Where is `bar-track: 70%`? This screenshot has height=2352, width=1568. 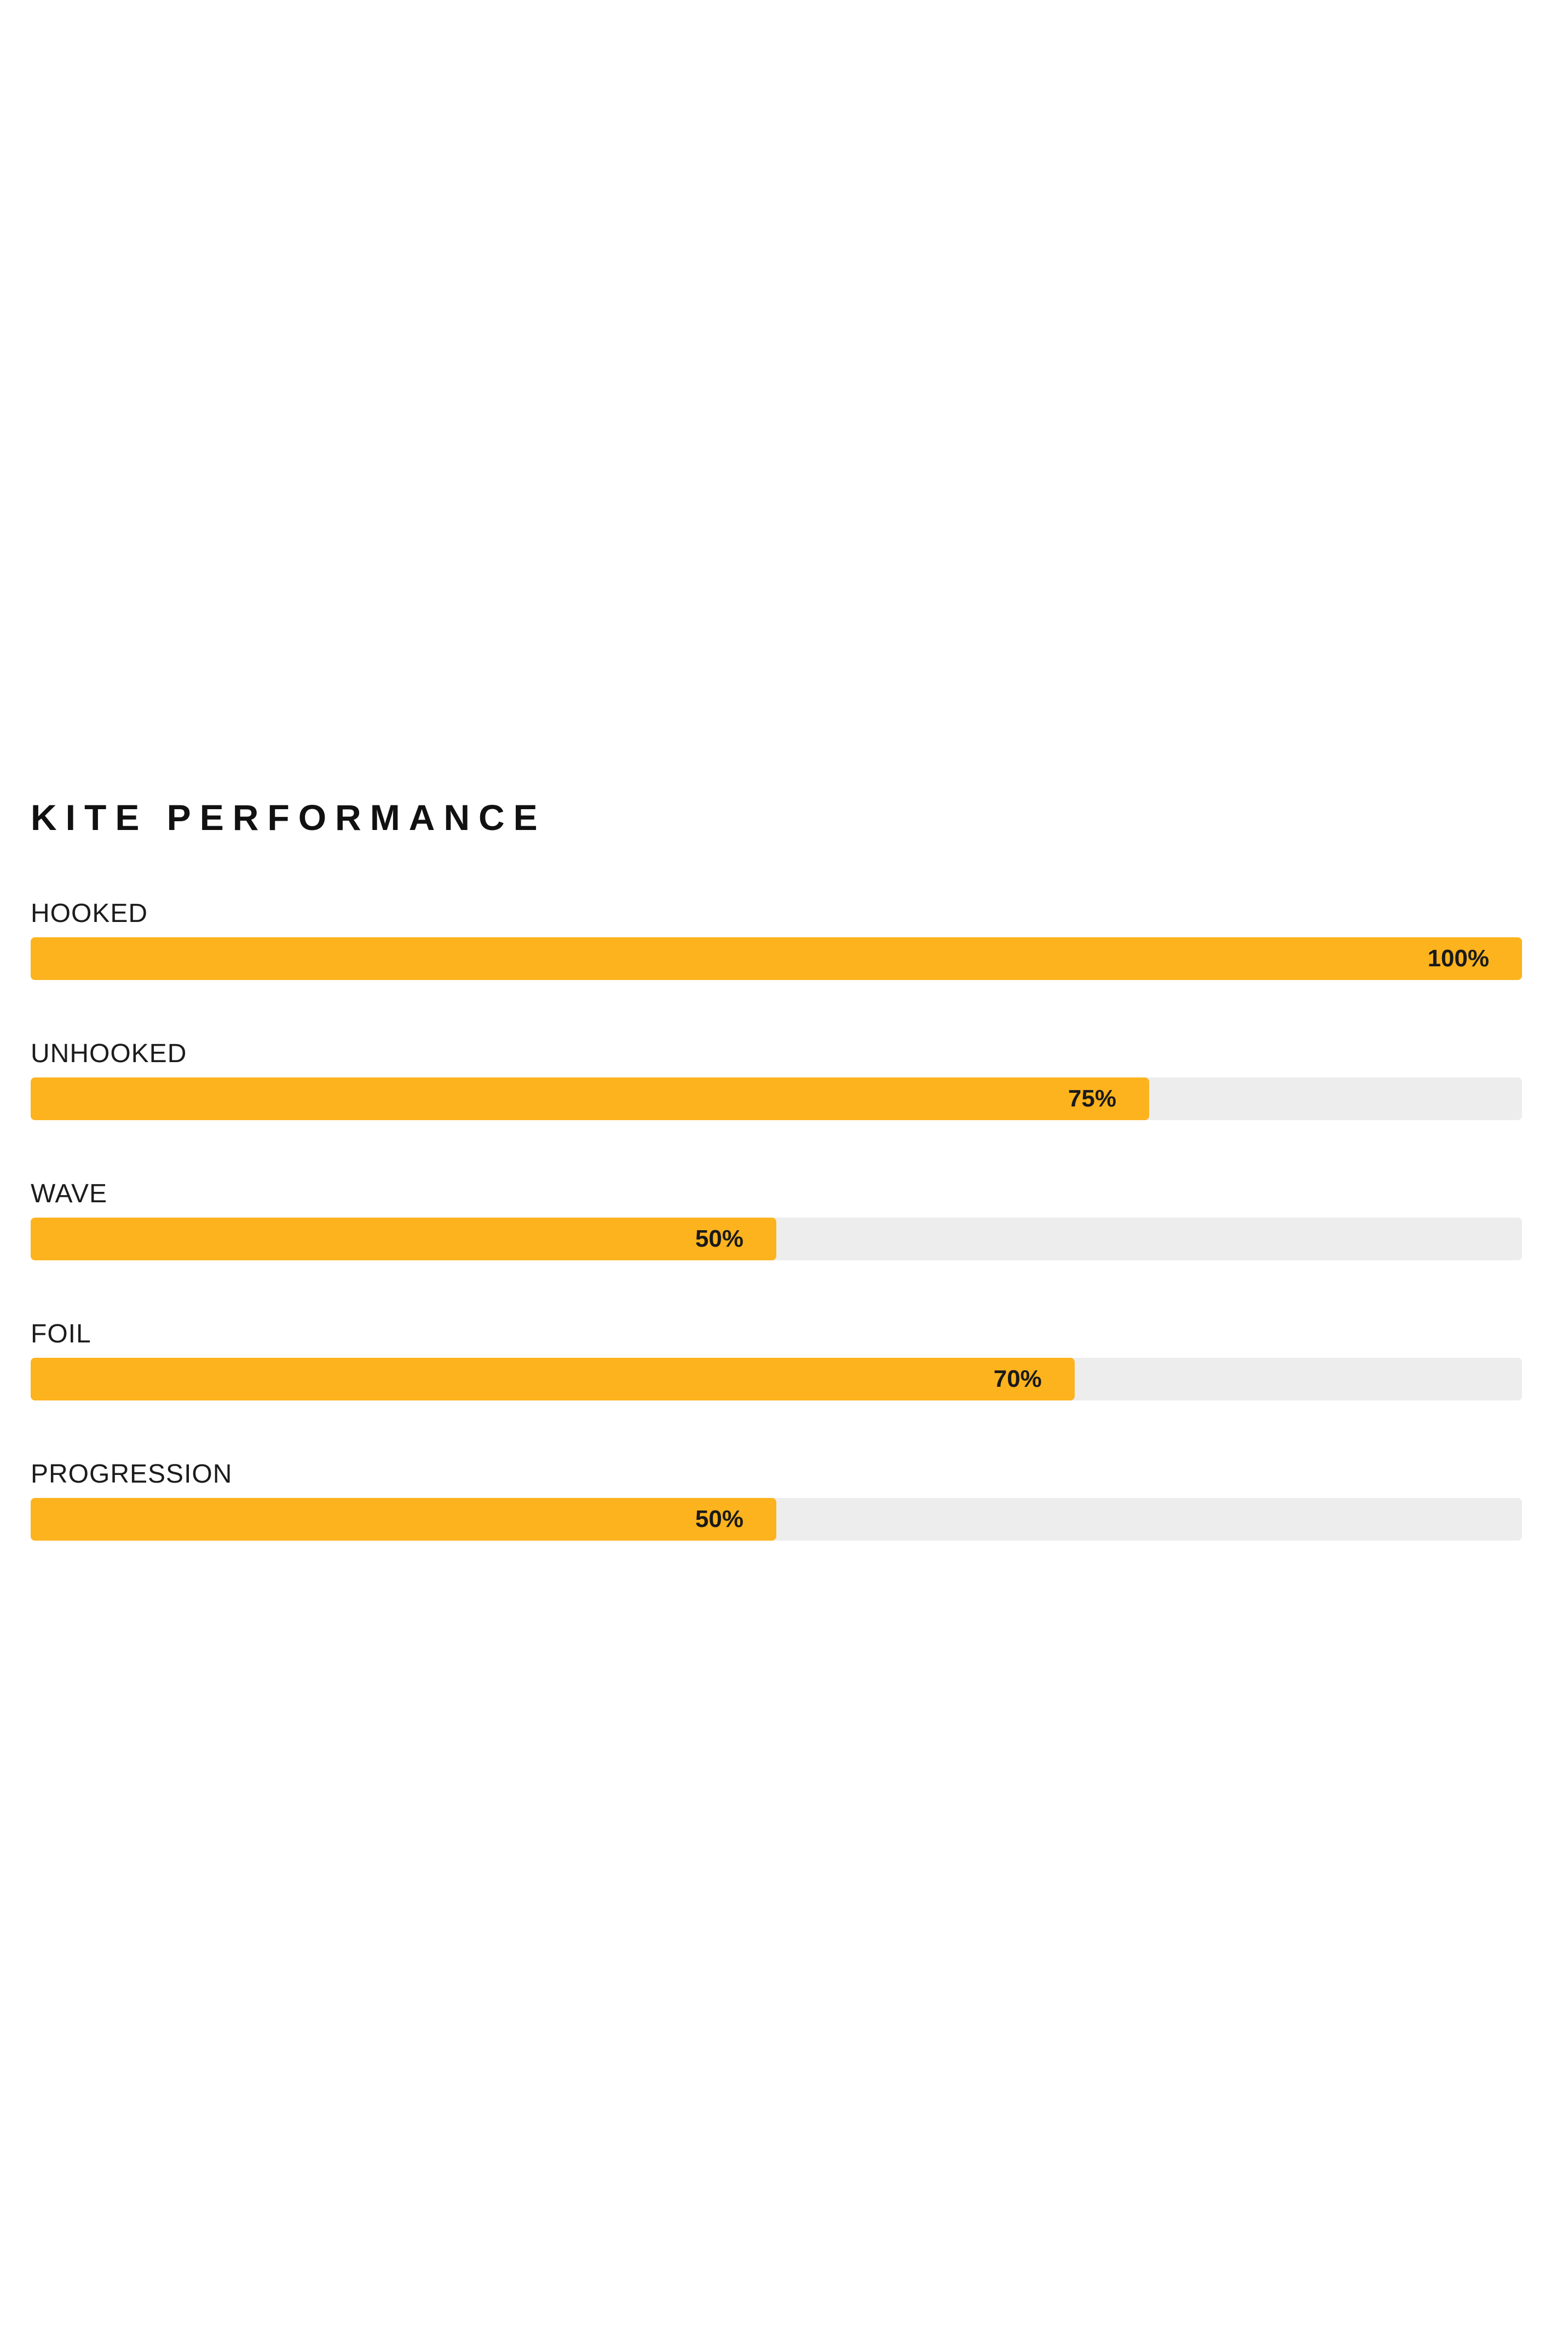 bar-track: 70% is located at coordinates (776, 1379).